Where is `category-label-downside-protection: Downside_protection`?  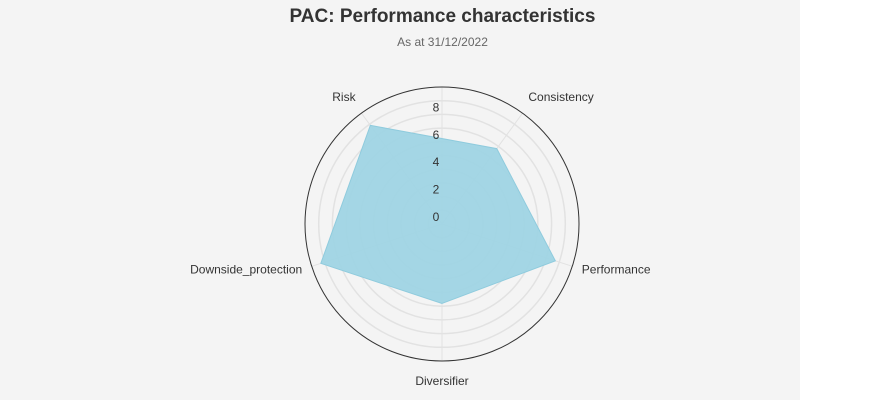
category-label-downside-protection: Downside_protection is located at coordinates (246, 269).